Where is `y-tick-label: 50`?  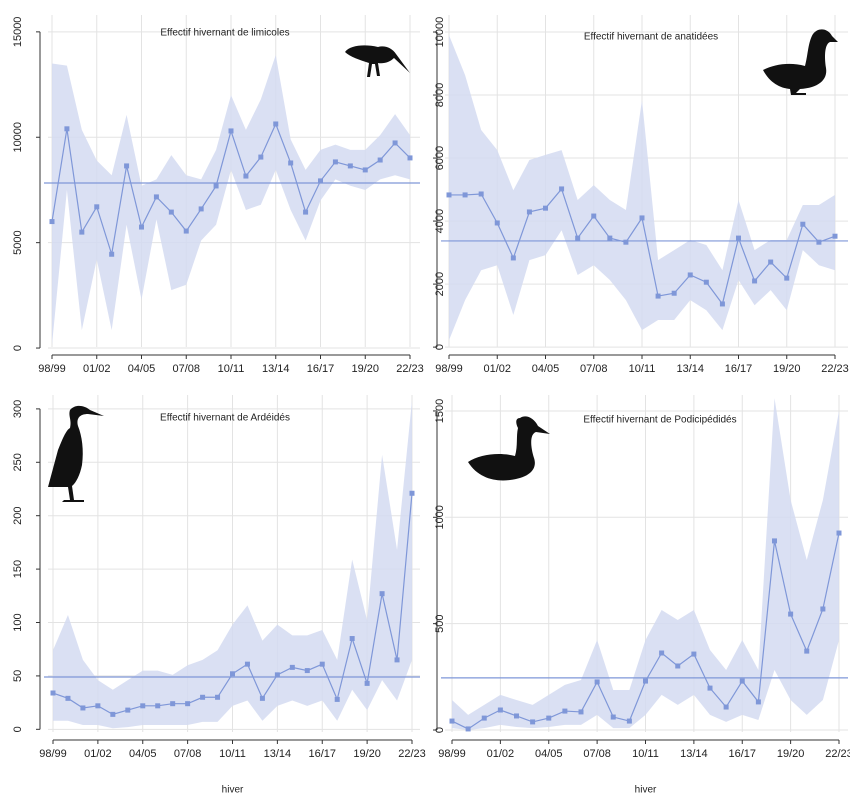
y-tick-label: 50 is located at coordinates (18, 676).